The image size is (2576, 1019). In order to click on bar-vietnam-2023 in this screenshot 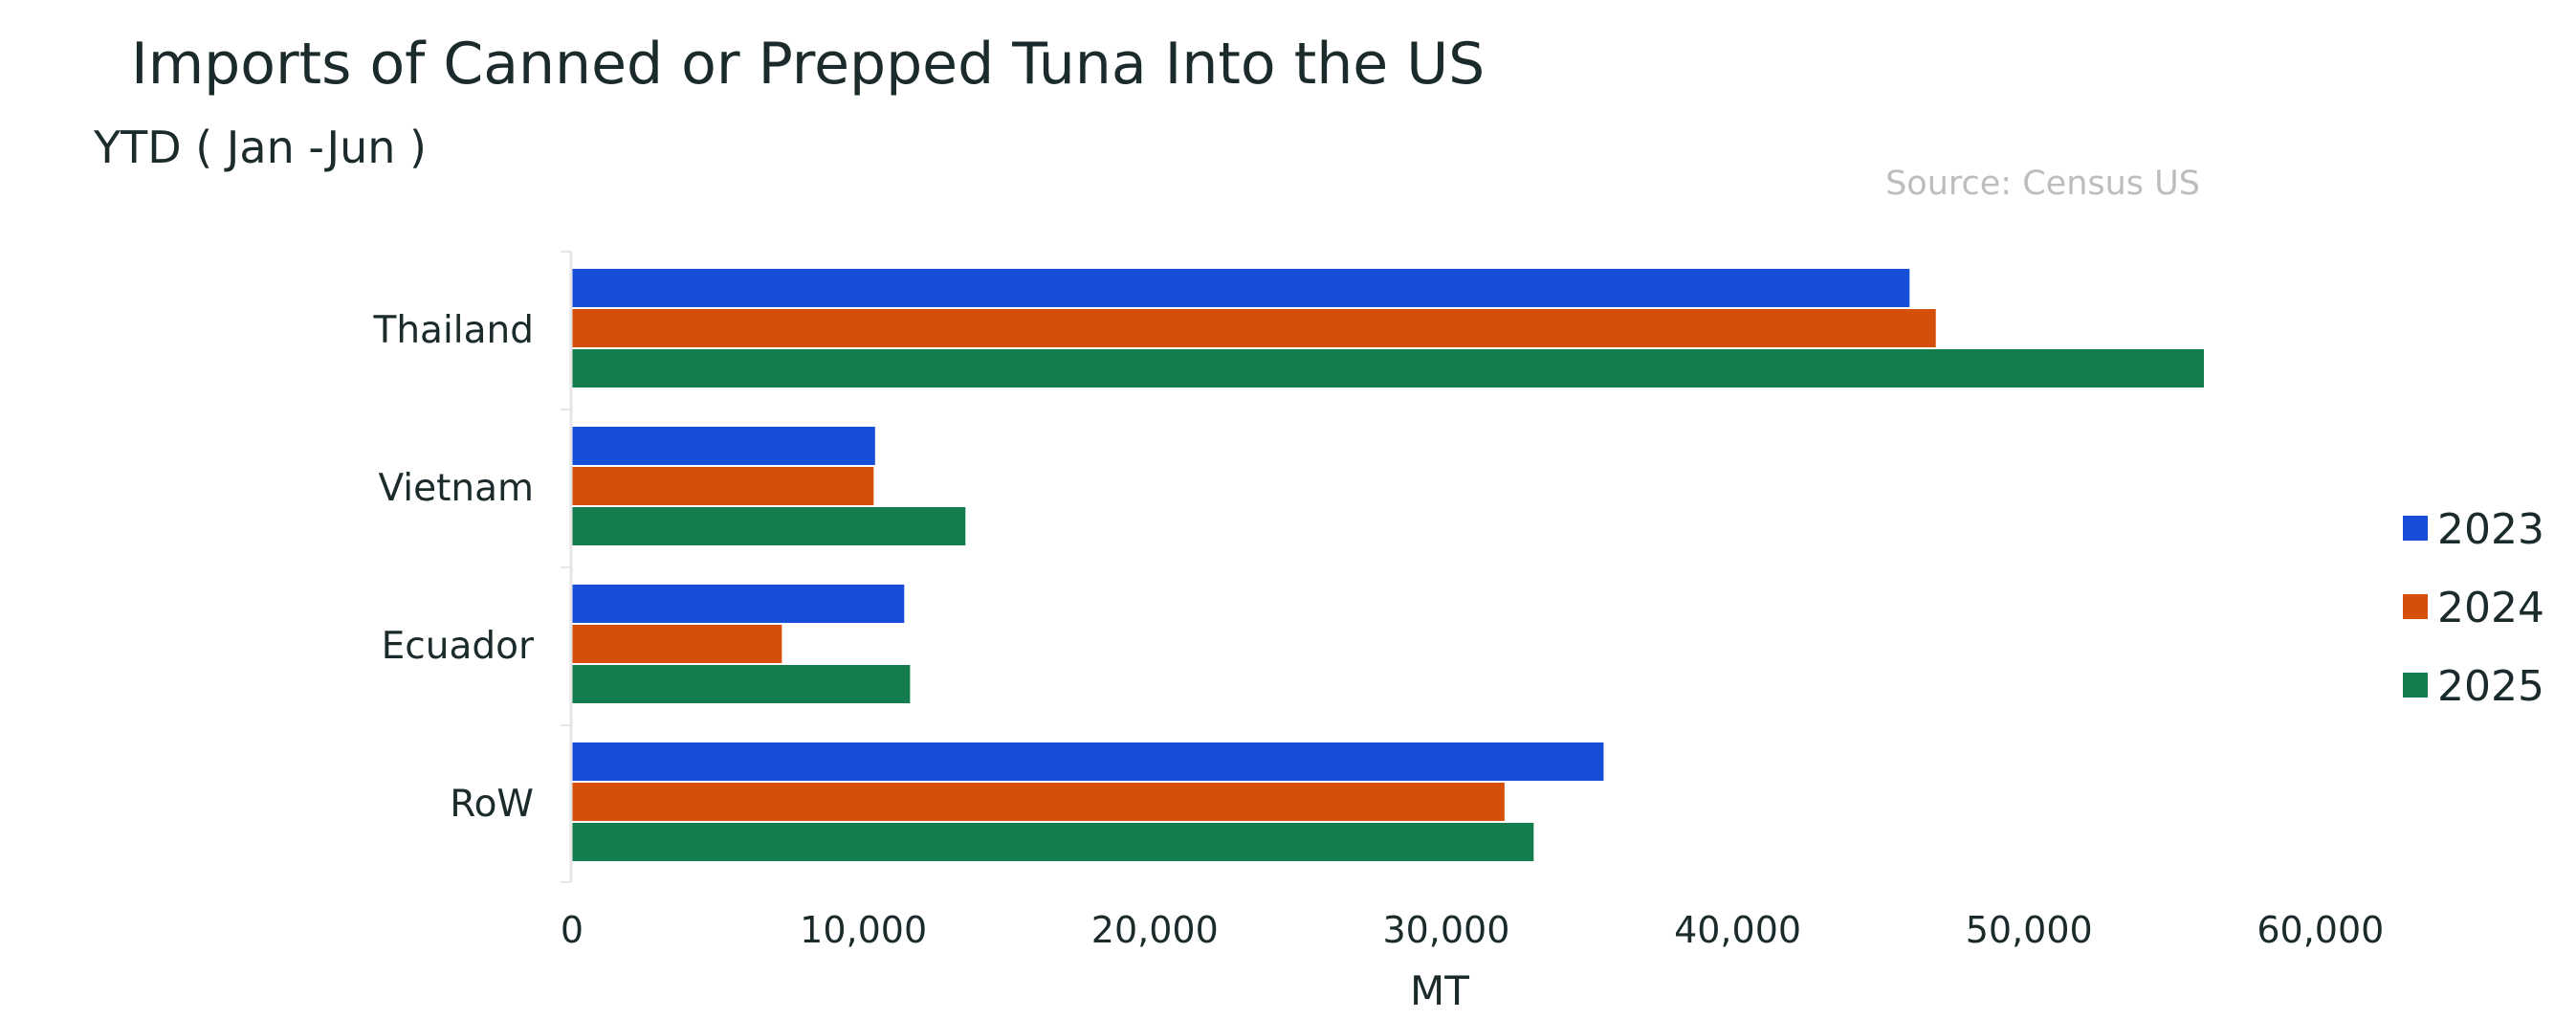, I will do `click(723, 446)`.